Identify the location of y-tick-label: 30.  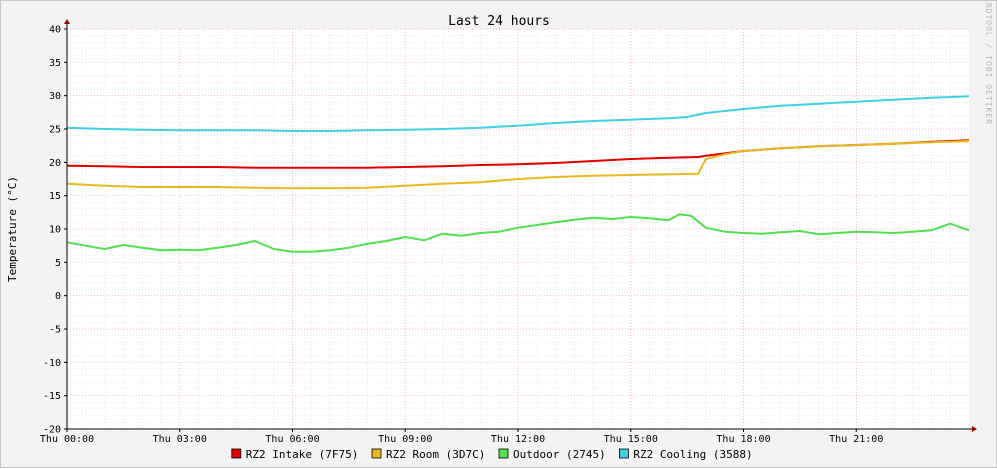
(55, 96).